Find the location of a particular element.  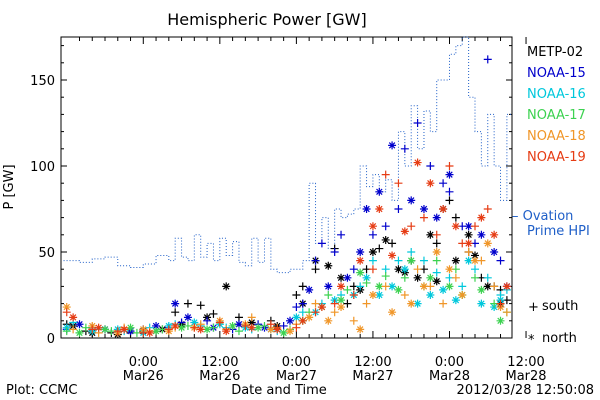

footer-left: Plot: CCMC is located at coordinates (41, 390).